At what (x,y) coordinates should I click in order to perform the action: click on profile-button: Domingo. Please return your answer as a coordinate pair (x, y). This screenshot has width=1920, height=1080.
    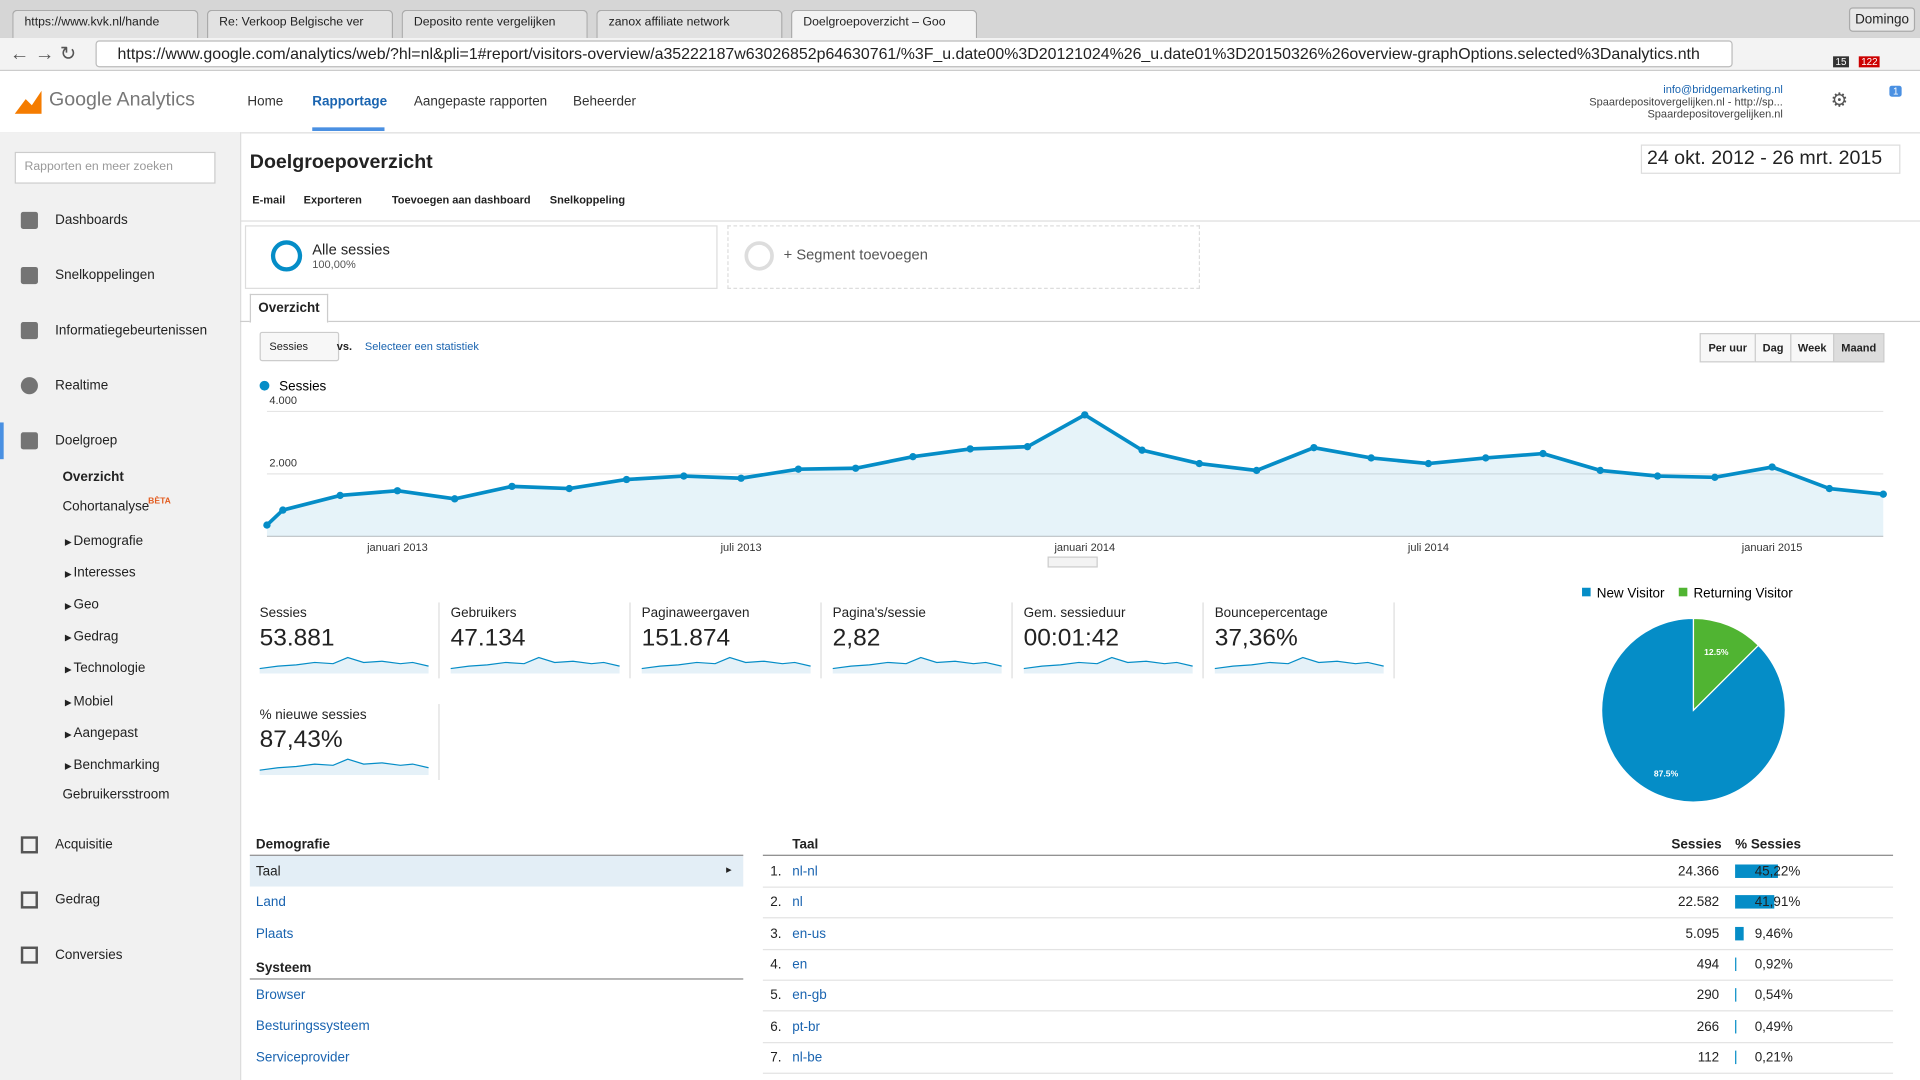
    Looking at the image, I should click on (1882, 19).